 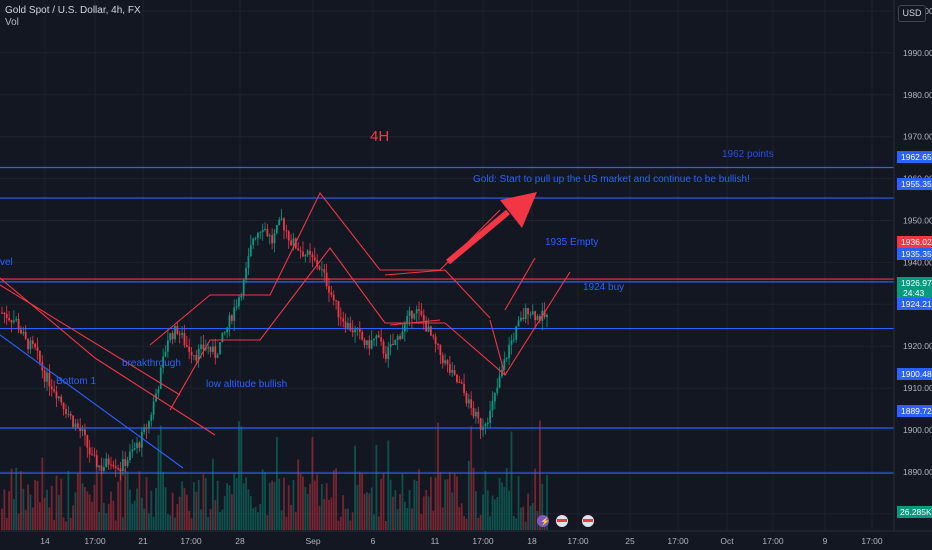 What do you see at coordinates (912, 13) in the screenshot?
I see `currency-button: USD` at bounding box center [912, 13].